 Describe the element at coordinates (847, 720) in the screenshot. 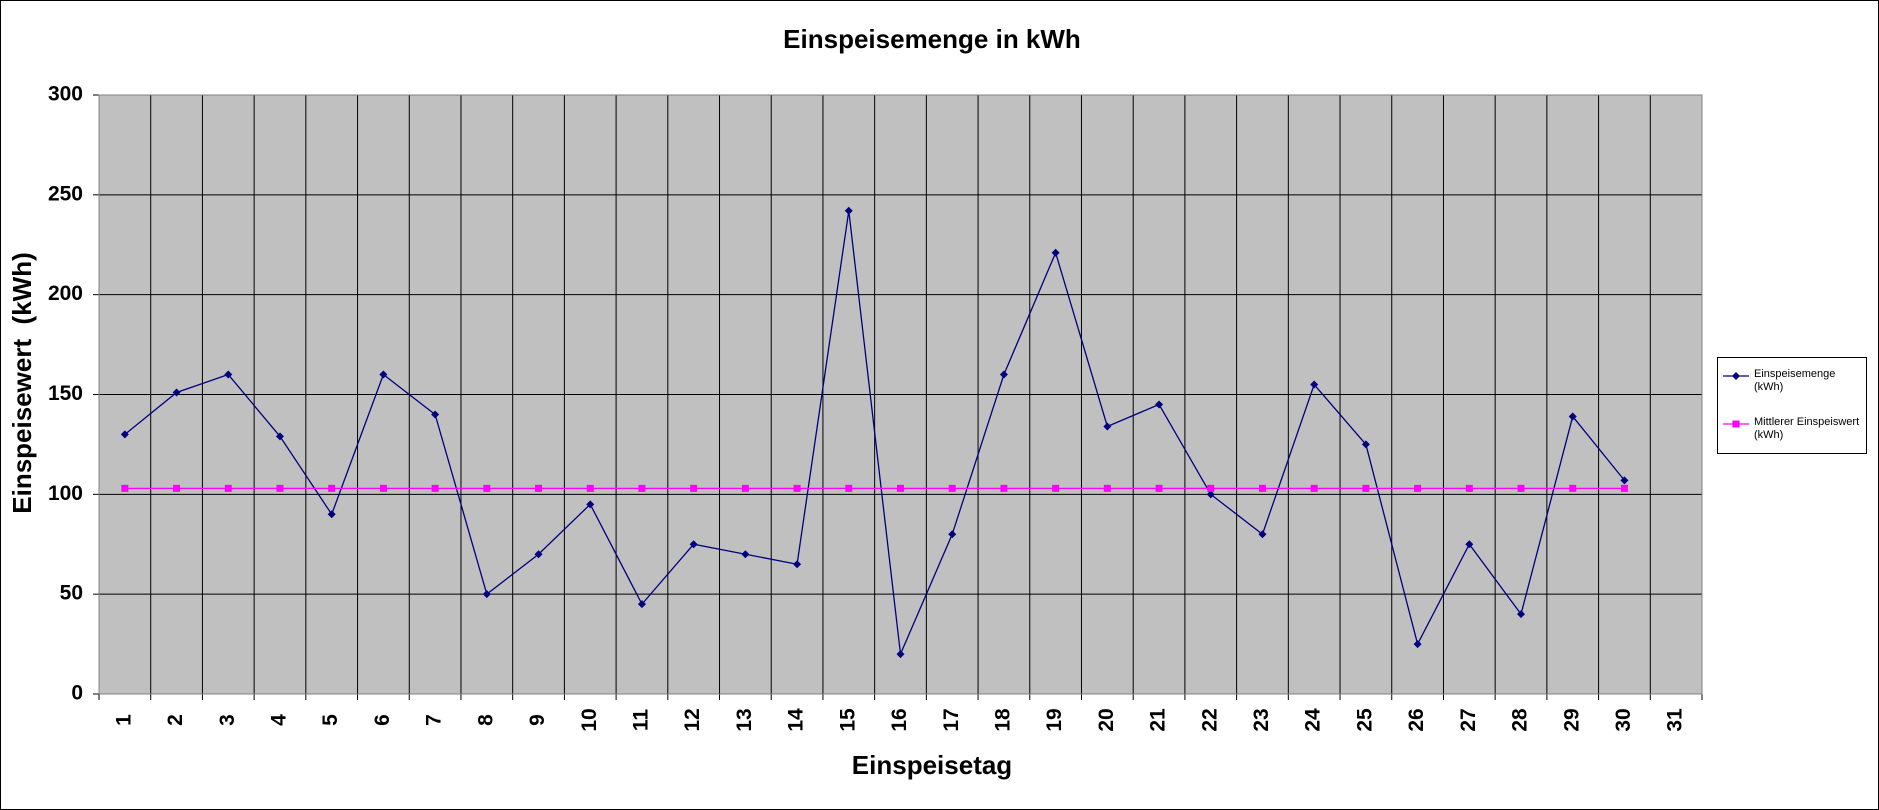

I see `x-tick-label: 15` at that location.